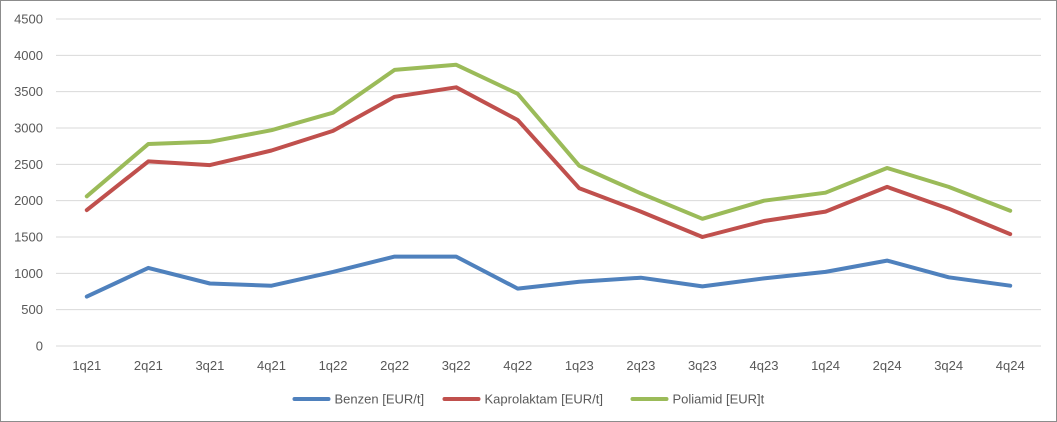 The width and height of the screenshot is (1057, 422). I want to click on x-tick-label-4q22: 4q22, so click(517, 365).